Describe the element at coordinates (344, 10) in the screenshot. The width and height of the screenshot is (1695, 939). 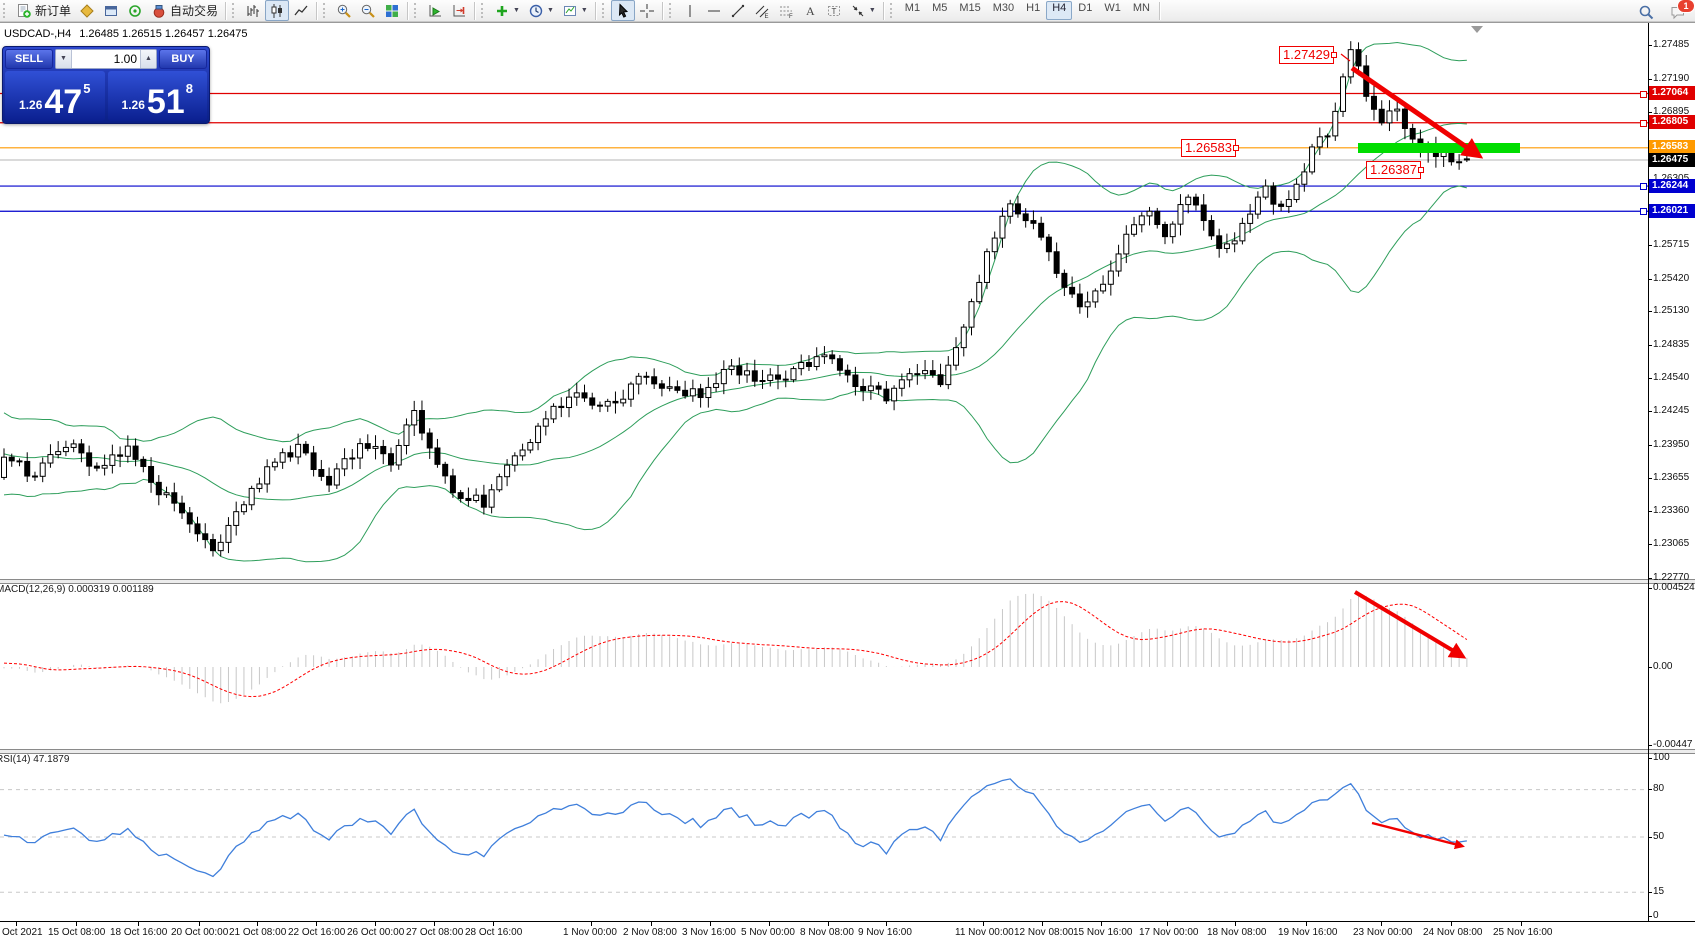
I see `zoom-in-button` at that location.